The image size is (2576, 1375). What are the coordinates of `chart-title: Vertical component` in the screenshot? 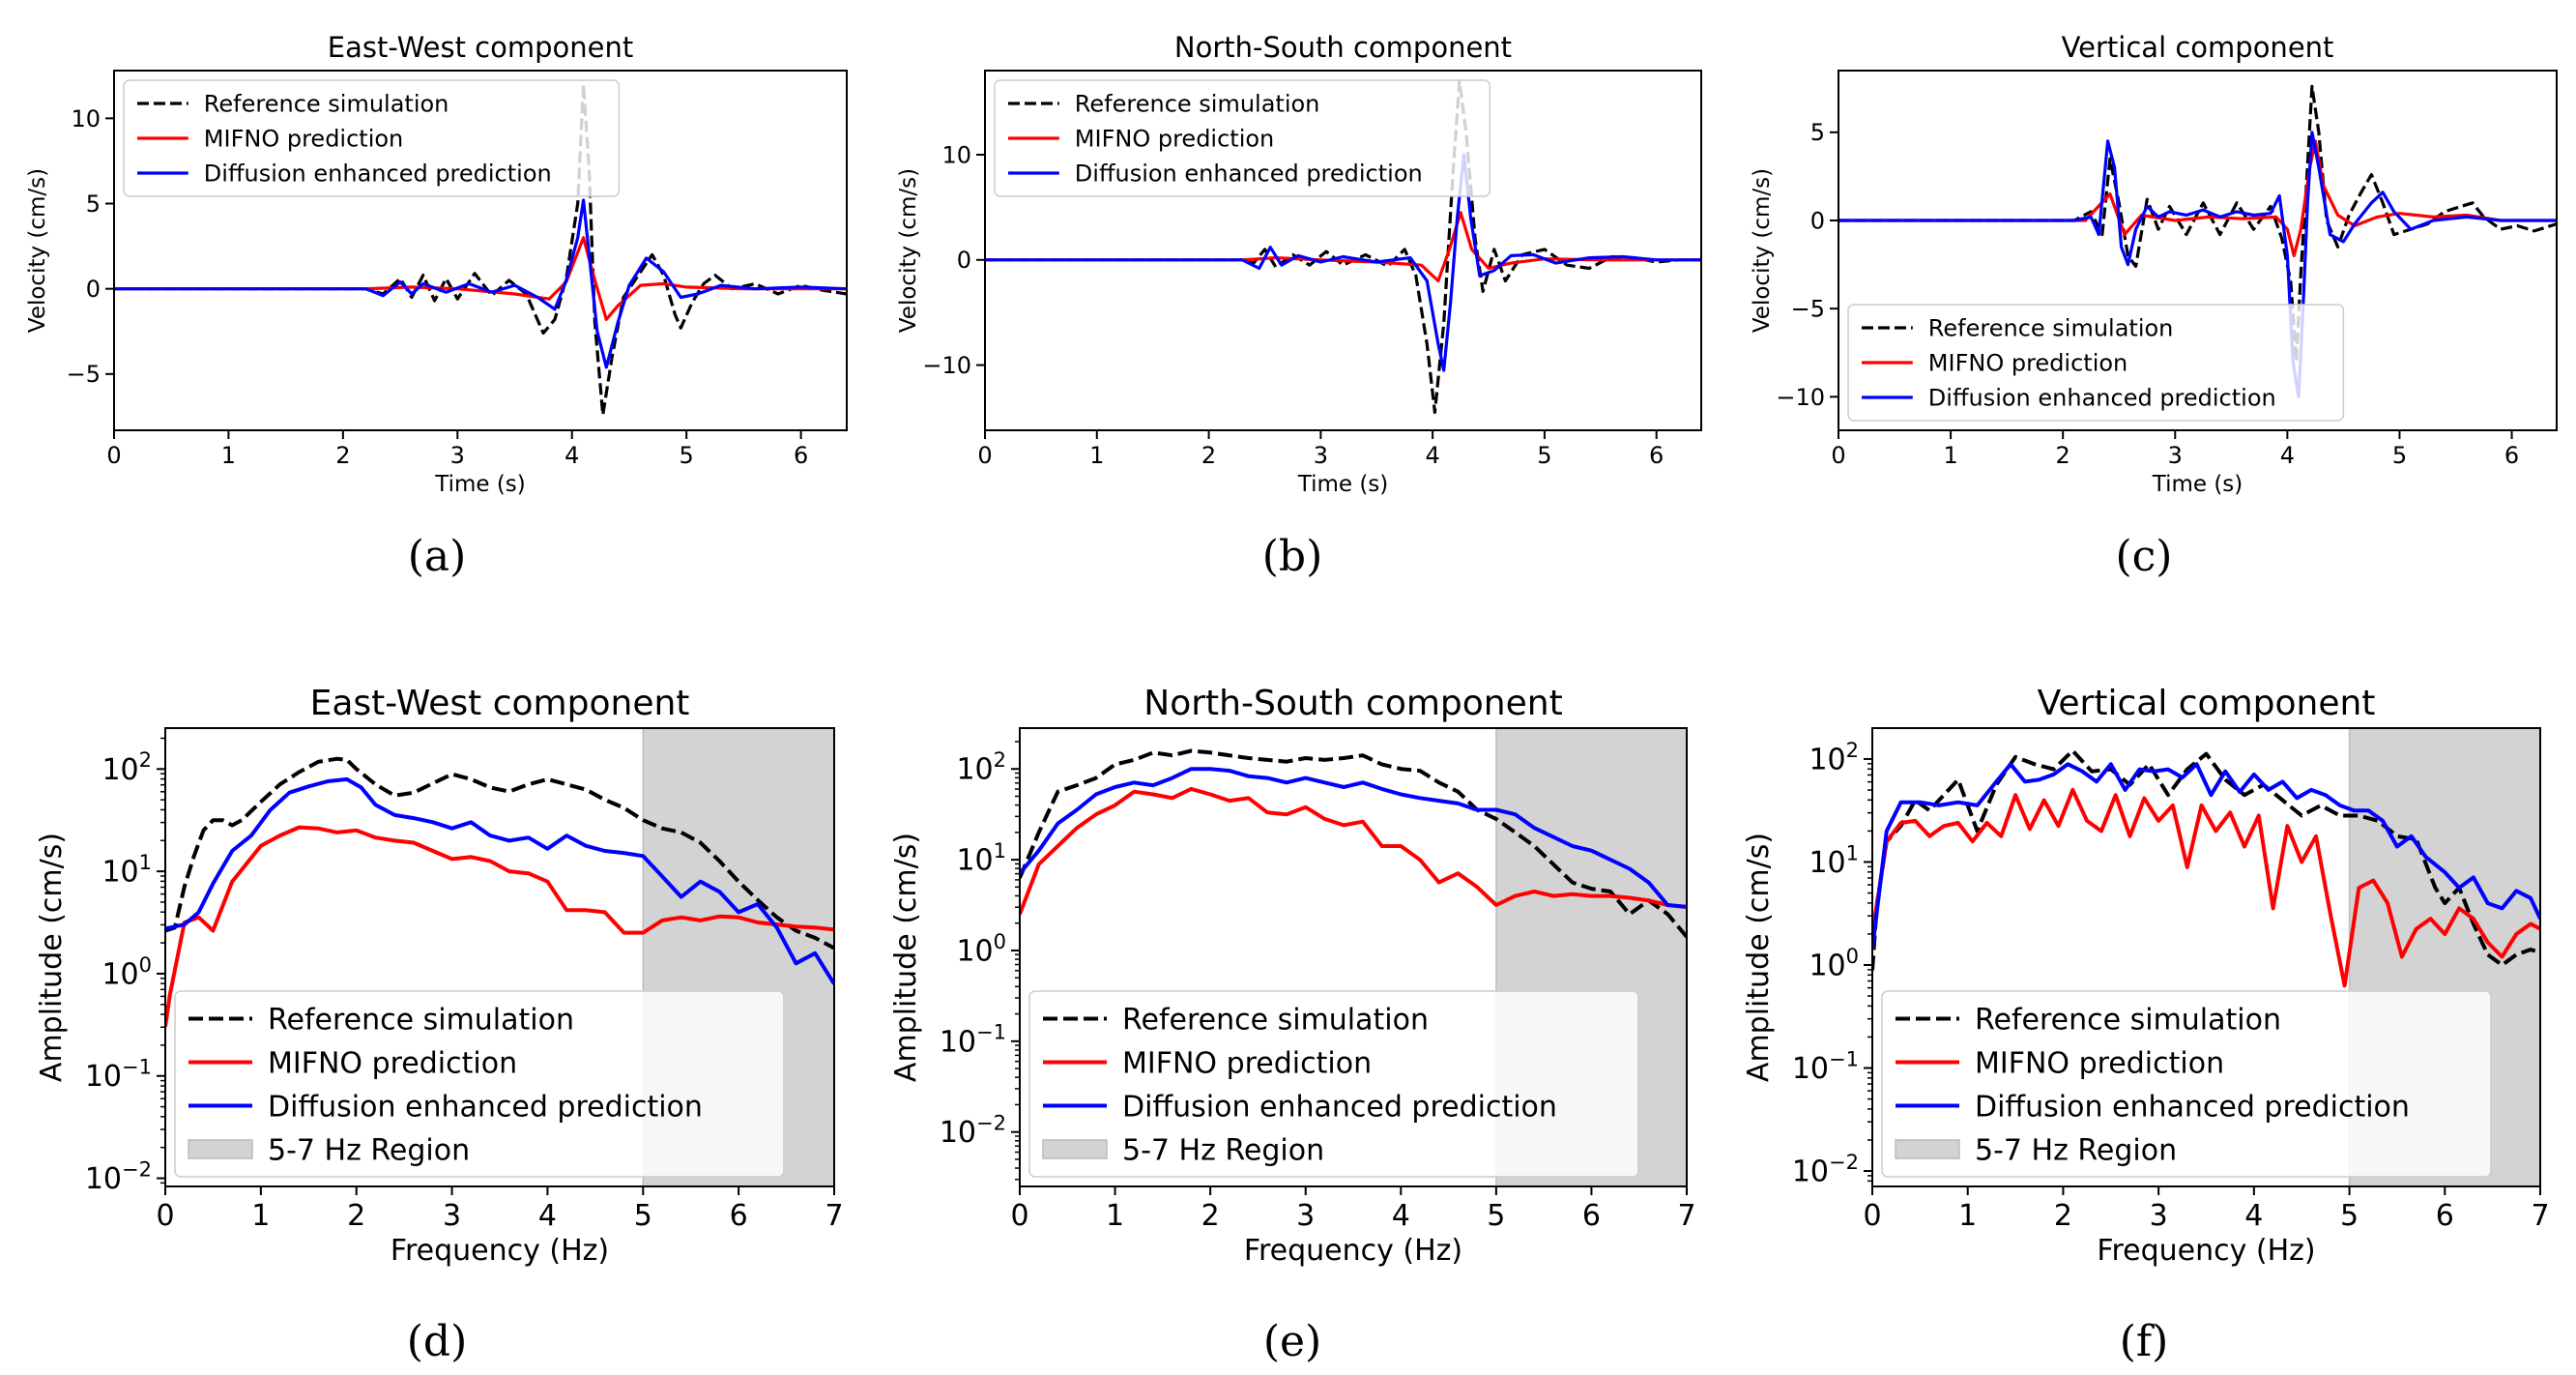 It's located at (2207, 703).